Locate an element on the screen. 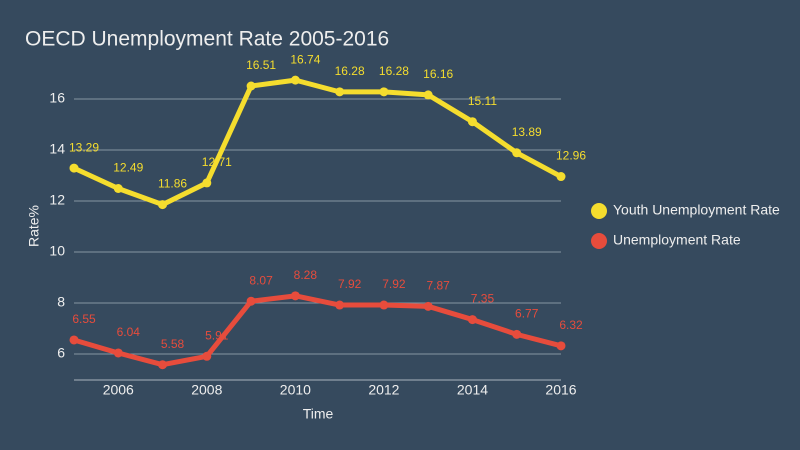 The image size is (800, 450). x-tick-label: 2010 is located at coordinates (295, 390).